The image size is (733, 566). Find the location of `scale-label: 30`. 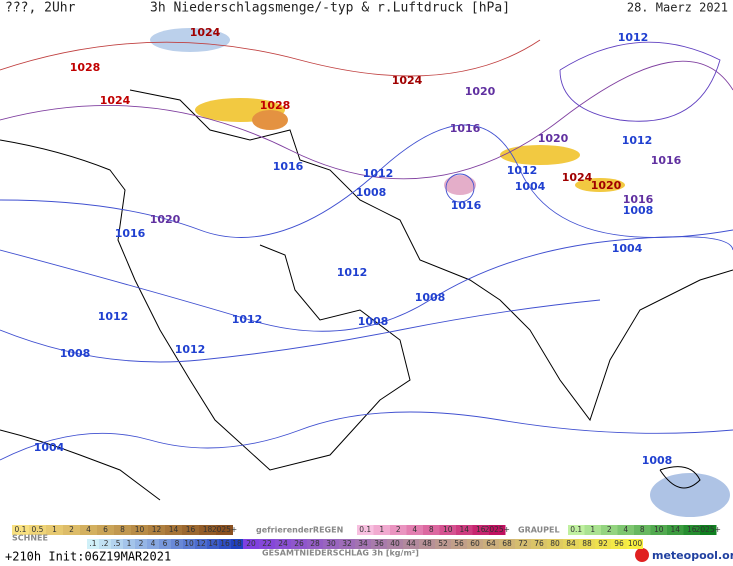

scale-label: 30 is located at coordinates (331, 543).